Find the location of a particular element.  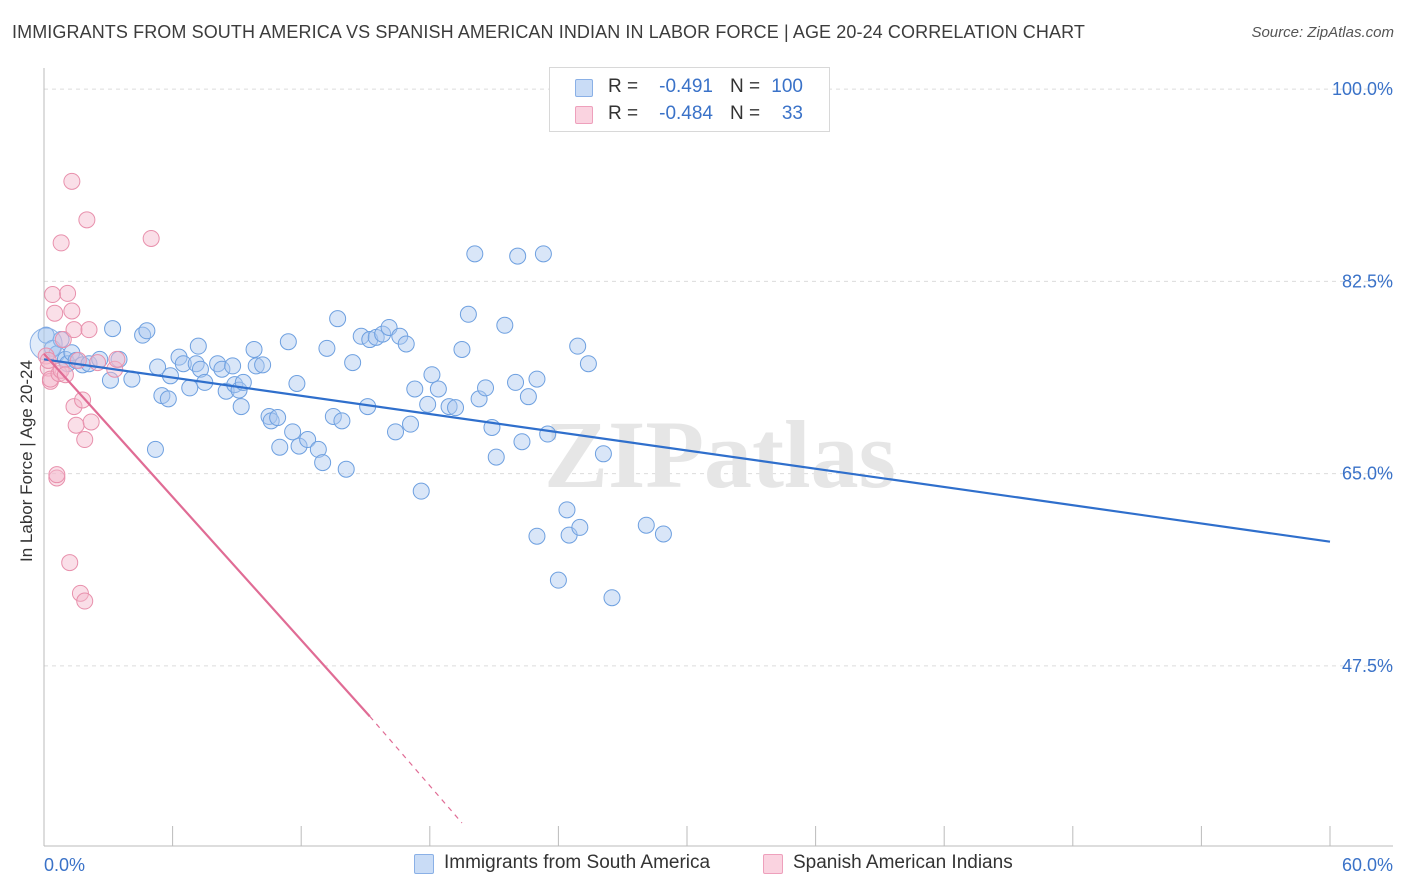

y-tick-label: 47.5% is located at coordinates (1367, 666).